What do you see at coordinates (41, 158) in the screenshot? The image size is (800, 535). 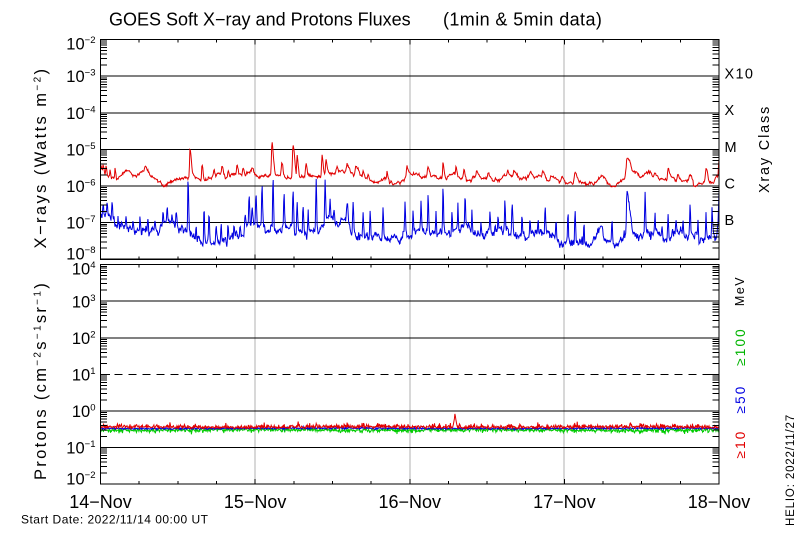 I see `svg-text: X−rays (Watts m−2)` at bounding box center [41, 158].